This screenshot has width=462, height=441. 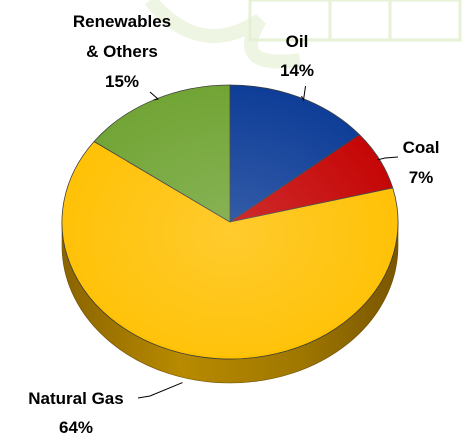 I want to click on label-natural-gas-name: Natural Gas, so click(x=75, y=398).